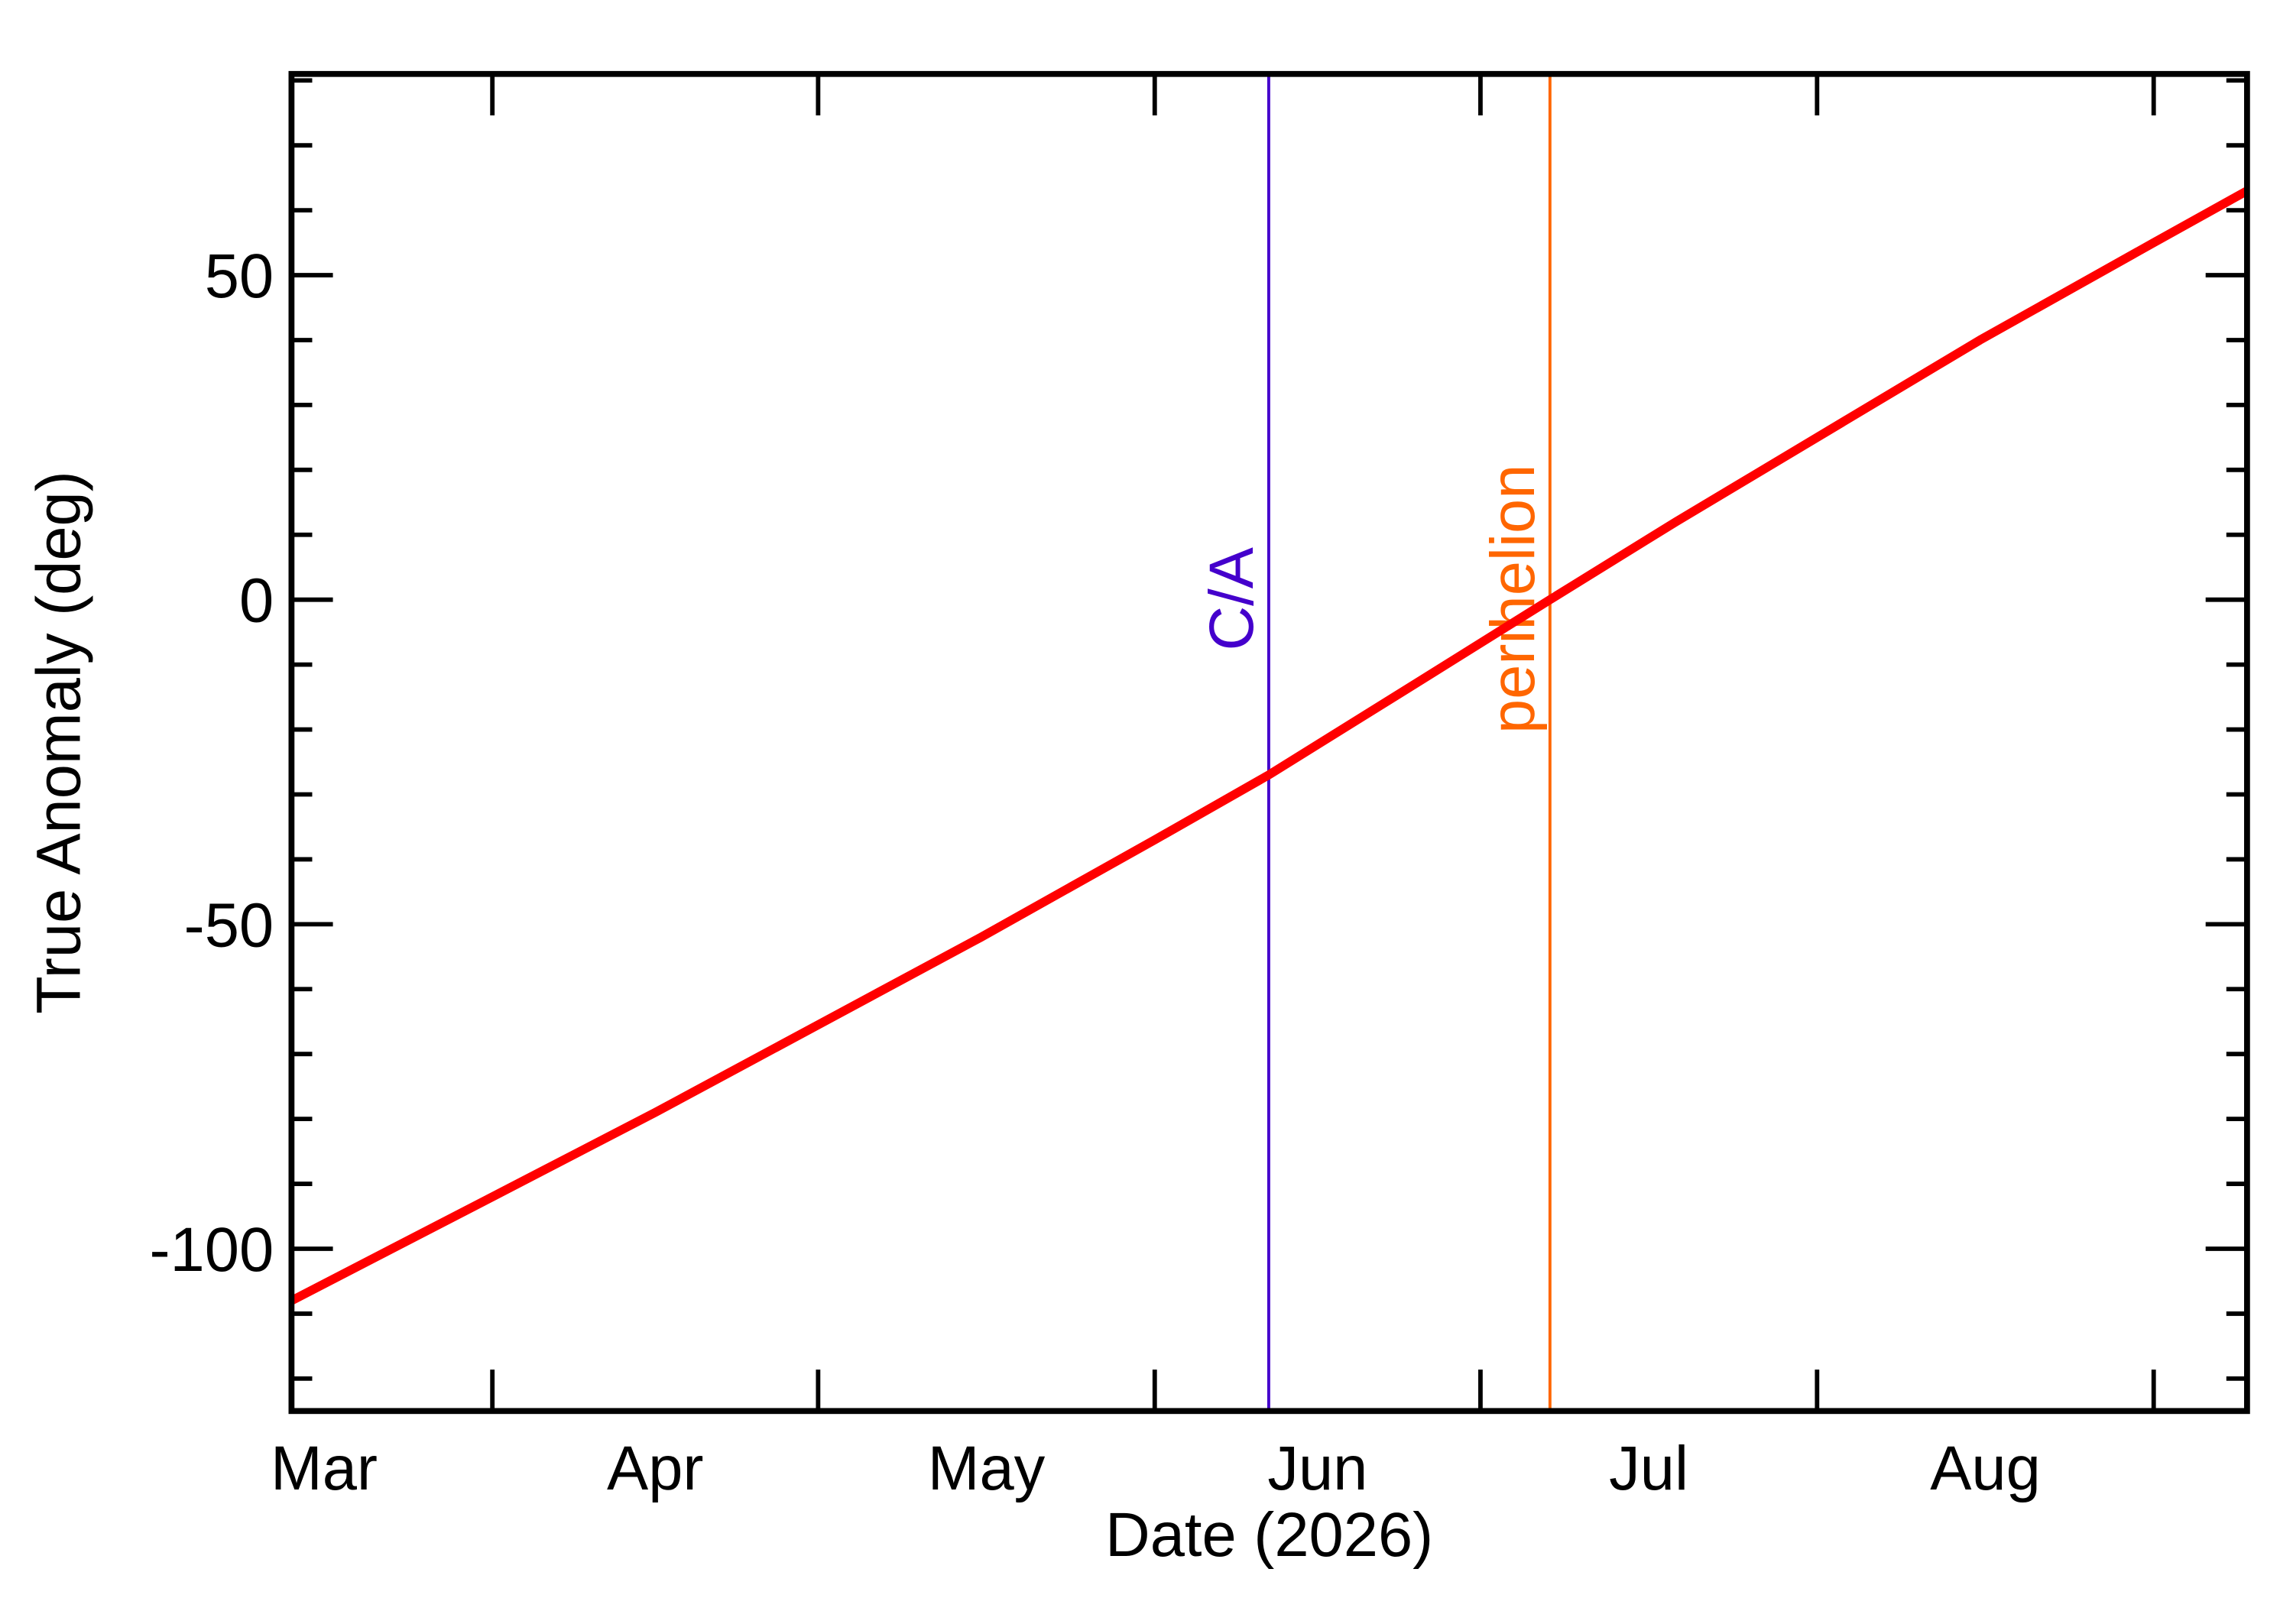 The height and width of the screenshot is (1624, 2293). What do you see at coordinates (1985, 1468) in the screenshot?
I see `x-tick-label: Aug` at bounding box center [1985, 1468].